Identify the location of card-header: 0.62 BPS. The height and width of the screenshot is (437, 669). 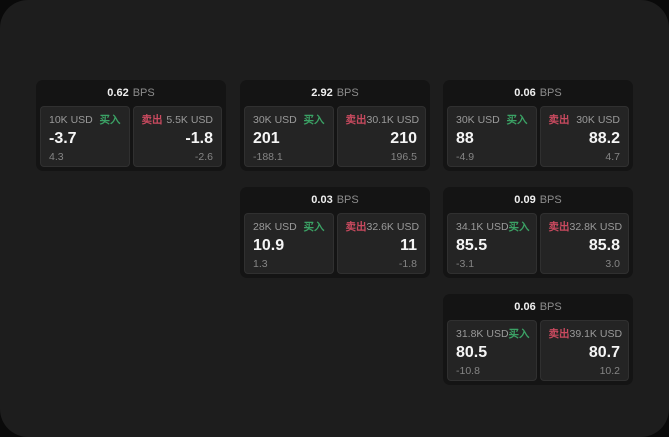
(131, 93).